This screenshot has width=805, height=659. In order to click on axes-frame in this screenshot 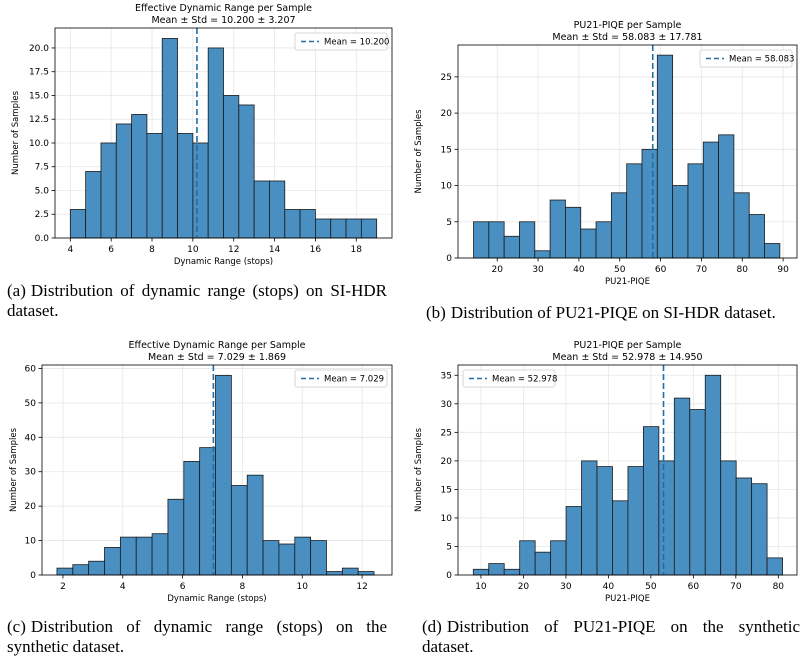, I will do `click(217, 470)`.